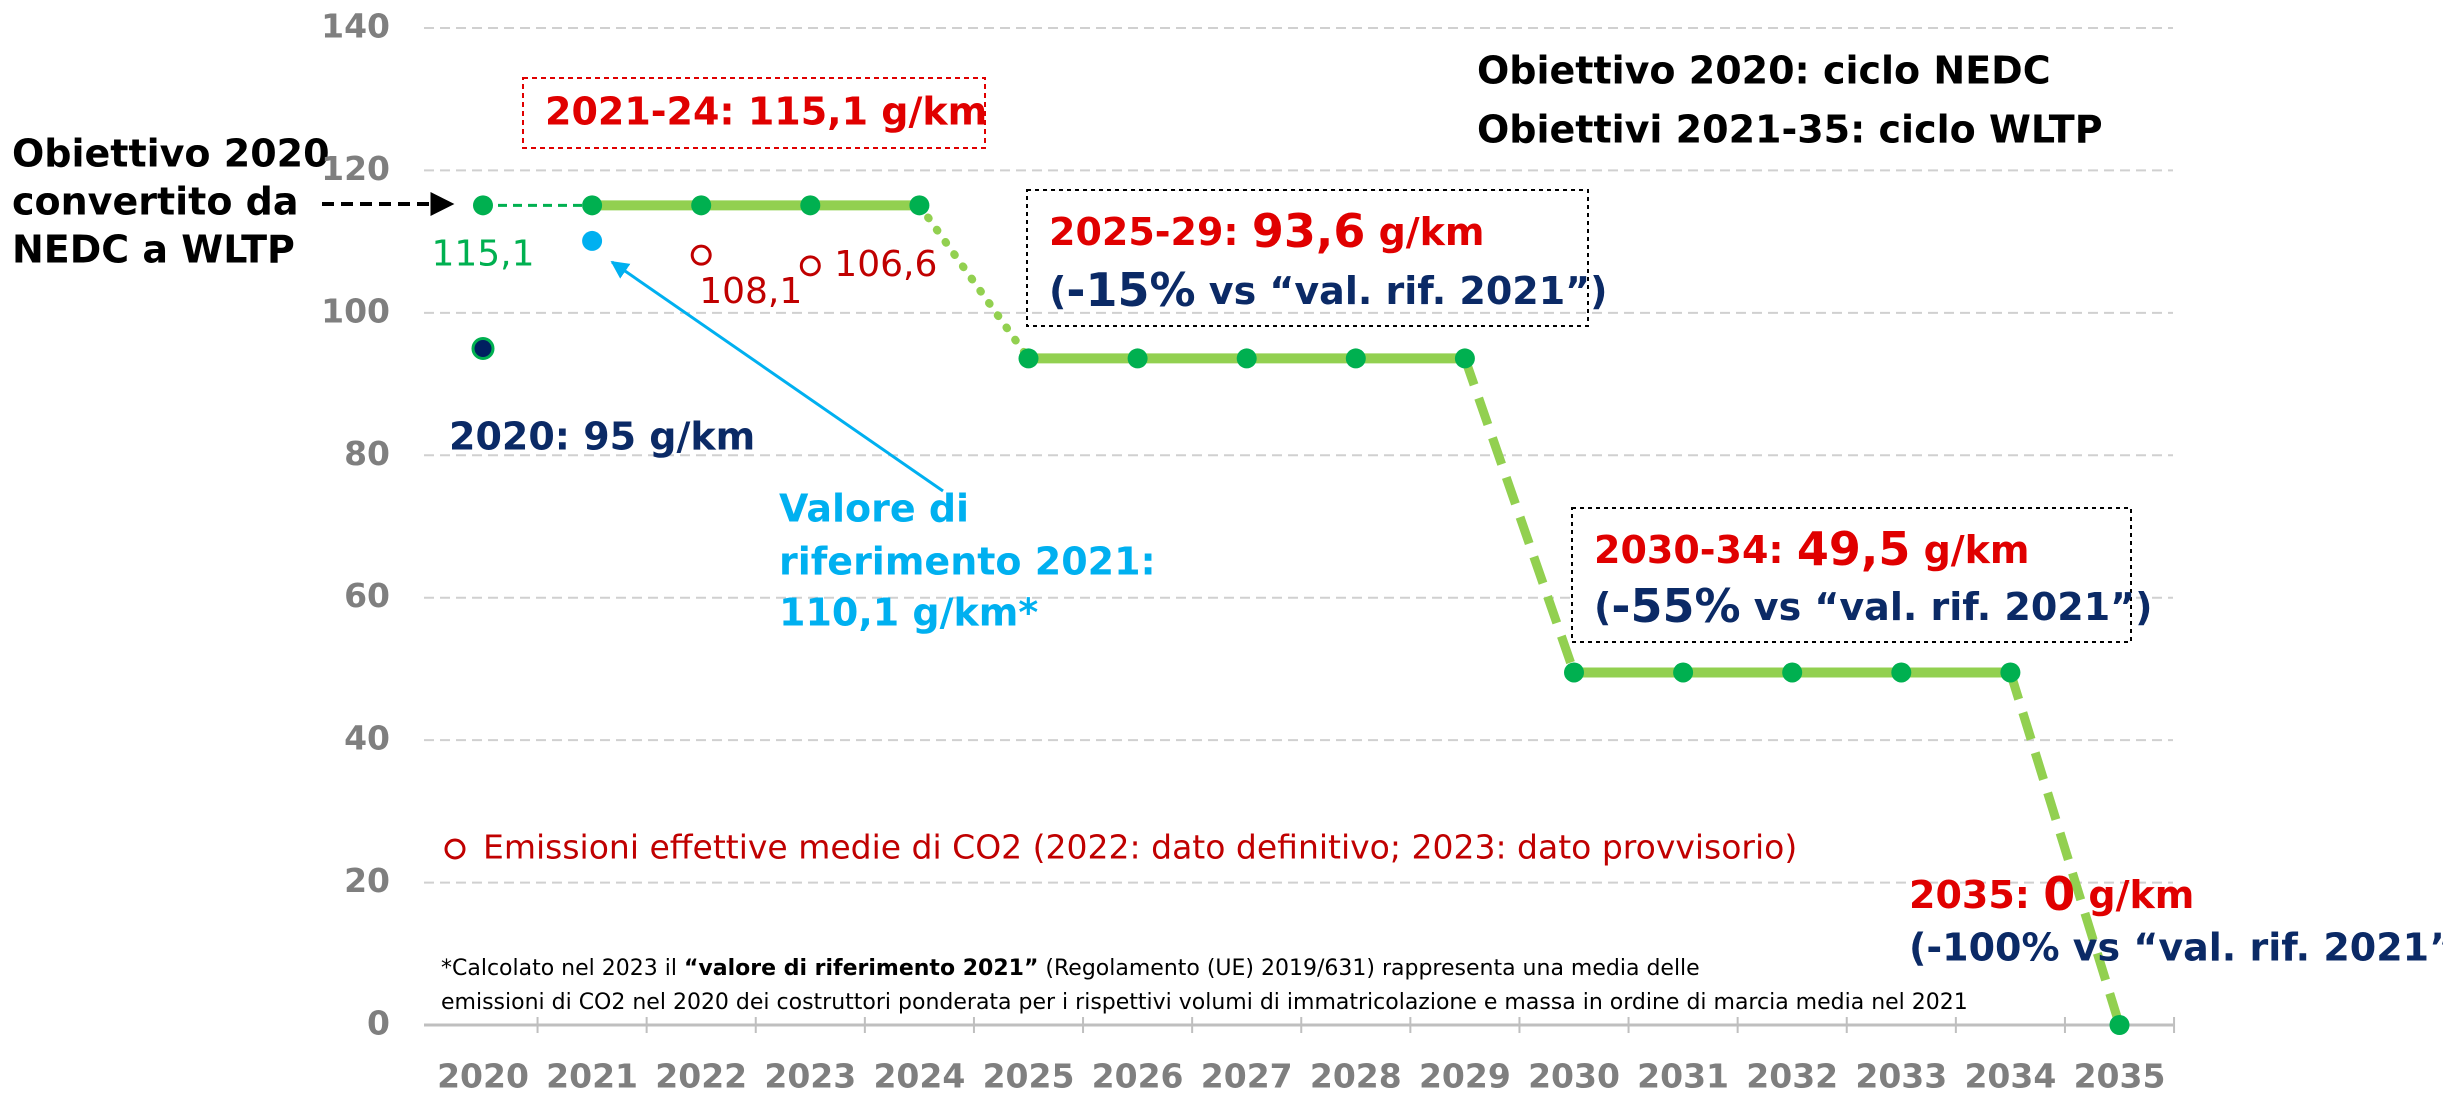 The width and height of the screenshot is (2443, 1098). Describe the element at coordinates (2059, 894) in the screenshot. I see `value: 0` at that location.